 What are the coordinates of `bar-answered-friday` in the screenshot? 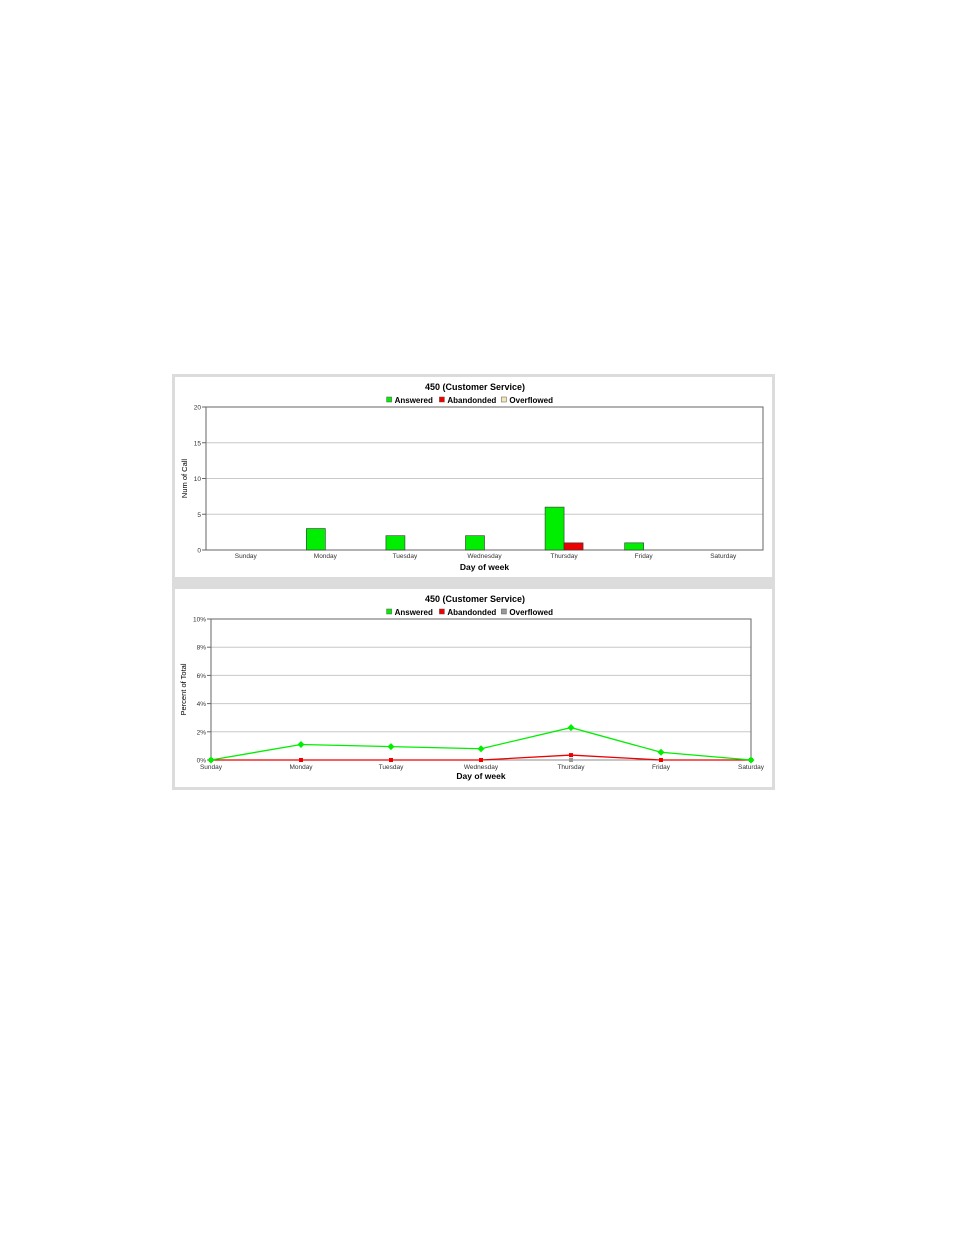 It's located at (634, 546).